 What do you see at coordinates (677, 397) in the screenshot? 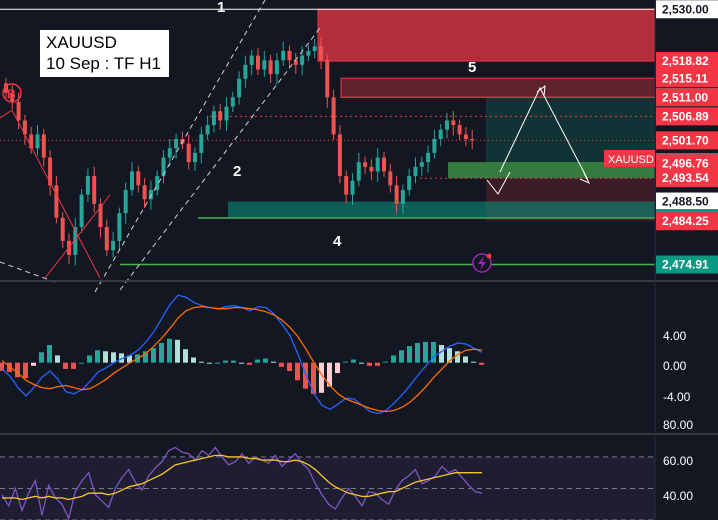
I see `macd-tick: -4.00` at bounding box center [677, 397].